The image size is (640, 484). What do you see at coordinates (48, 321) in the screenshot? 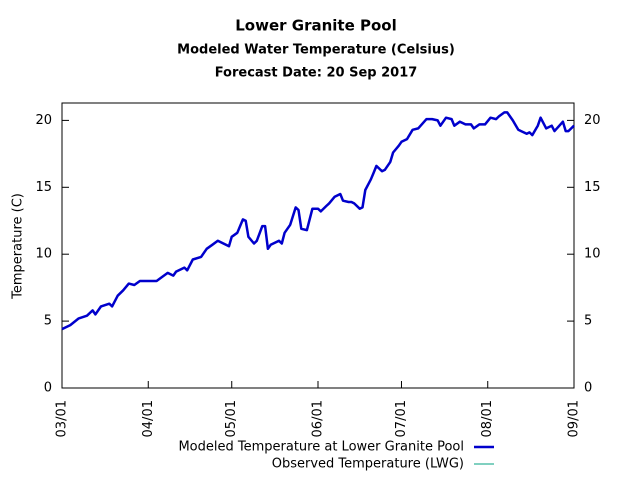
I see `y-tick-label: 5` at bounding box center [48, 321].